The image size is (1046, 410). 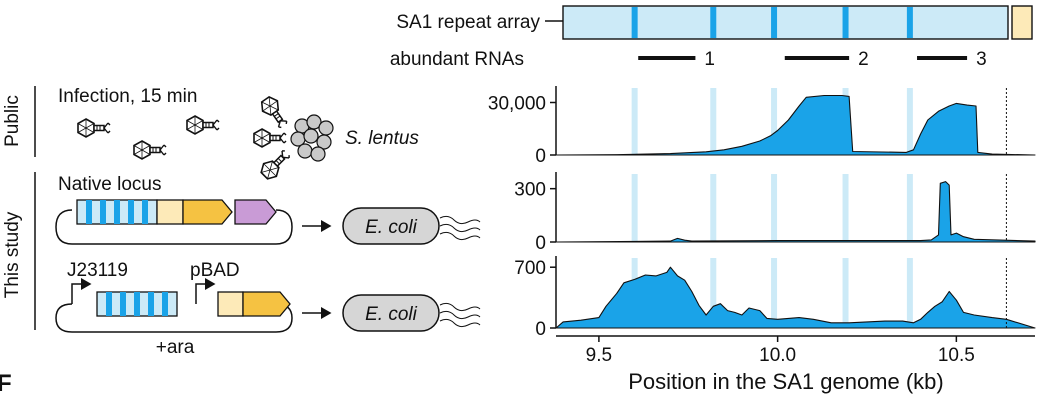 I want to click on coverage-track: 0 30,000, so click(x=762, y=126).